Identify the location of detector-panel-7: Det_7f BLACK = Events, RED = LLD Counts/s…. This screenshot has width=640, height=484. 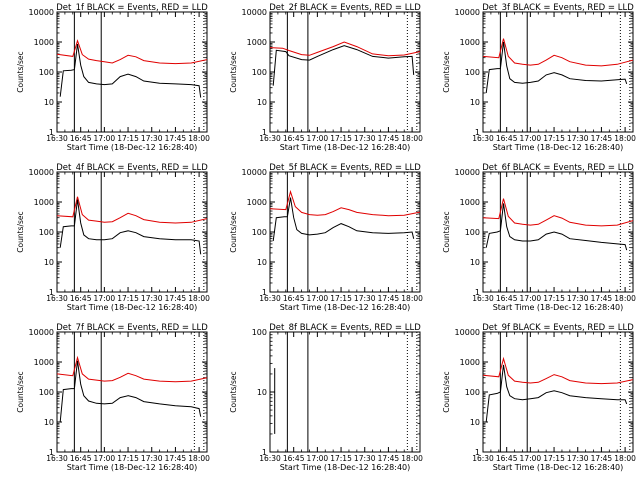
(113, 397).